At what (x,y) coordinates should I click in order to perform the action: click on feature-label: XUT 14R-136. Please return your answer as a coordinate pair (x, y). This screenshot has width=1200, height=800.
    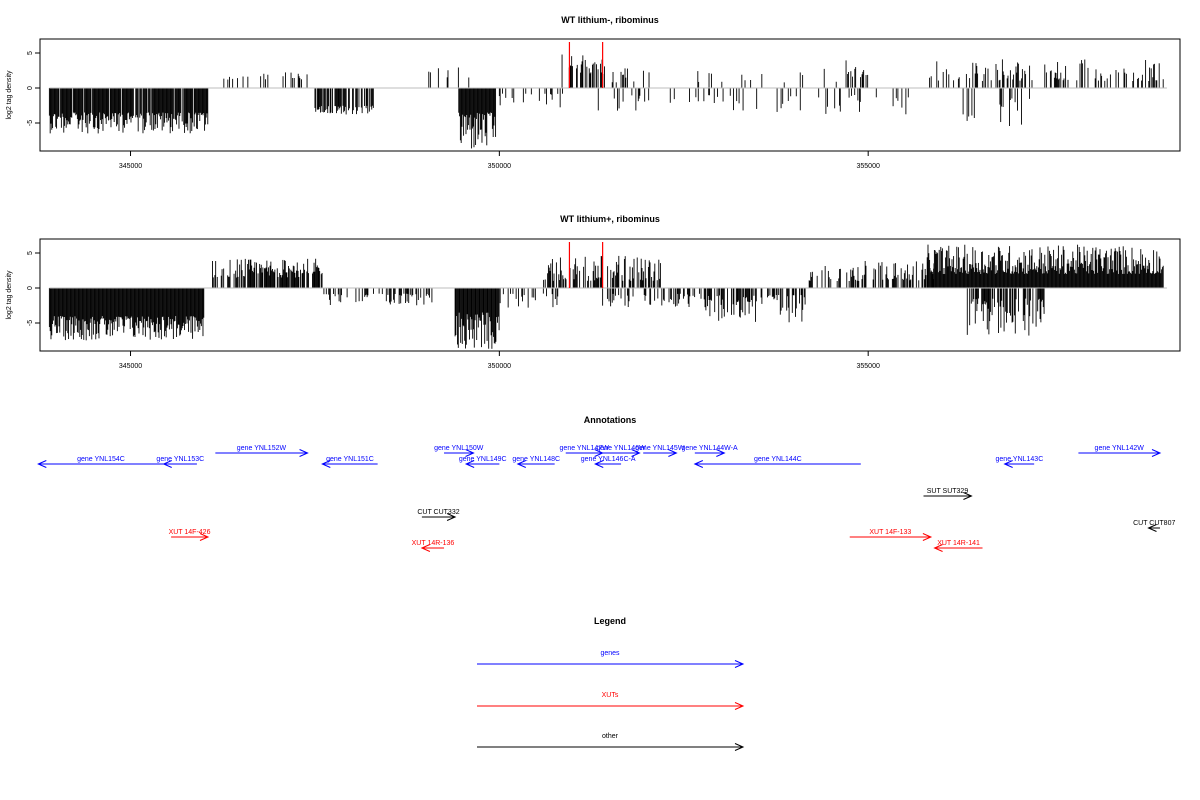
    Looking at the image, I should click on (433, 543).